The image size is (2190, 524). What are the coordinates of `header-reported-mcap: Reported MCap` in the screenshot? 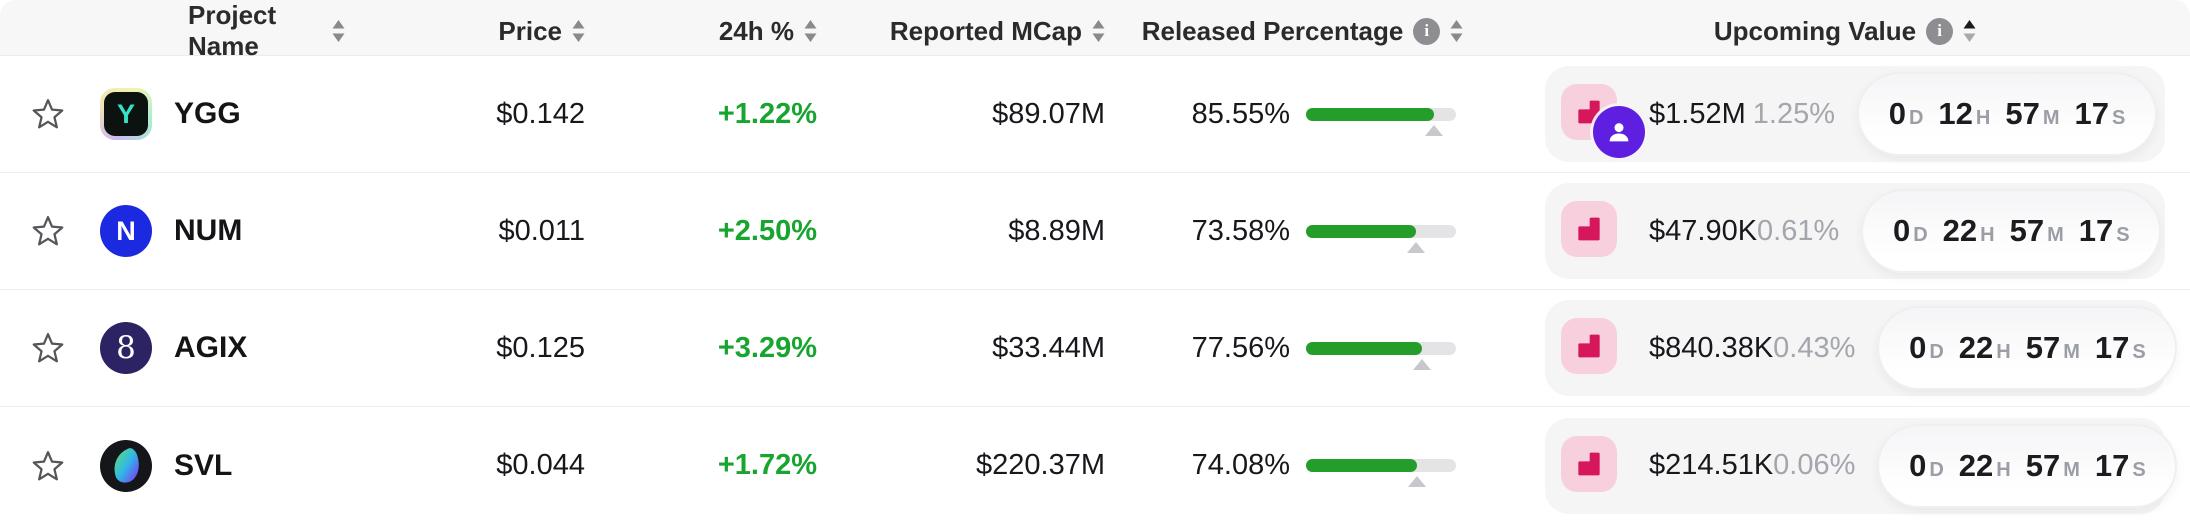 It's located at (961, 31).